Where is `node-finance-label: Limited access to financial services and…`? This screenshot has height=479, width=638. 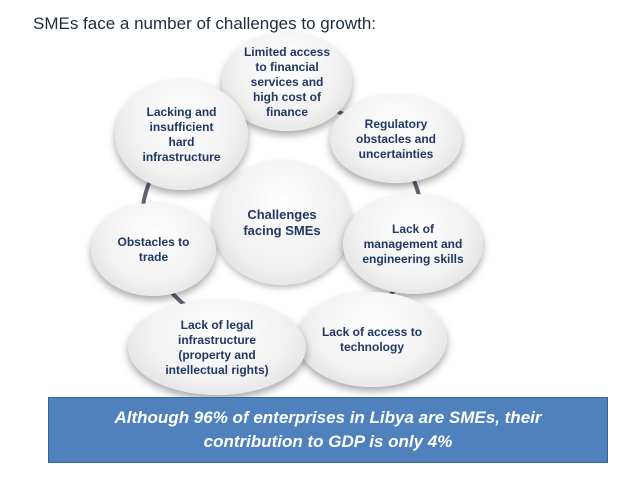
node-finance-label: Limited access to financial services and… is located at coordinates (287, 81).